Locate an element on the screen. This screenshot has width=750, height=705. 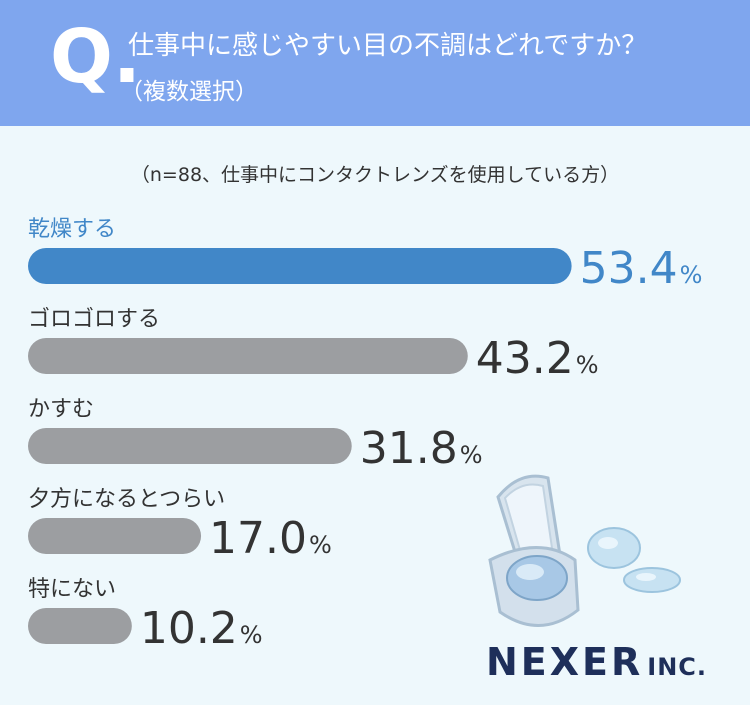
value-label: 43.2% is located at coordinates (537, 358).